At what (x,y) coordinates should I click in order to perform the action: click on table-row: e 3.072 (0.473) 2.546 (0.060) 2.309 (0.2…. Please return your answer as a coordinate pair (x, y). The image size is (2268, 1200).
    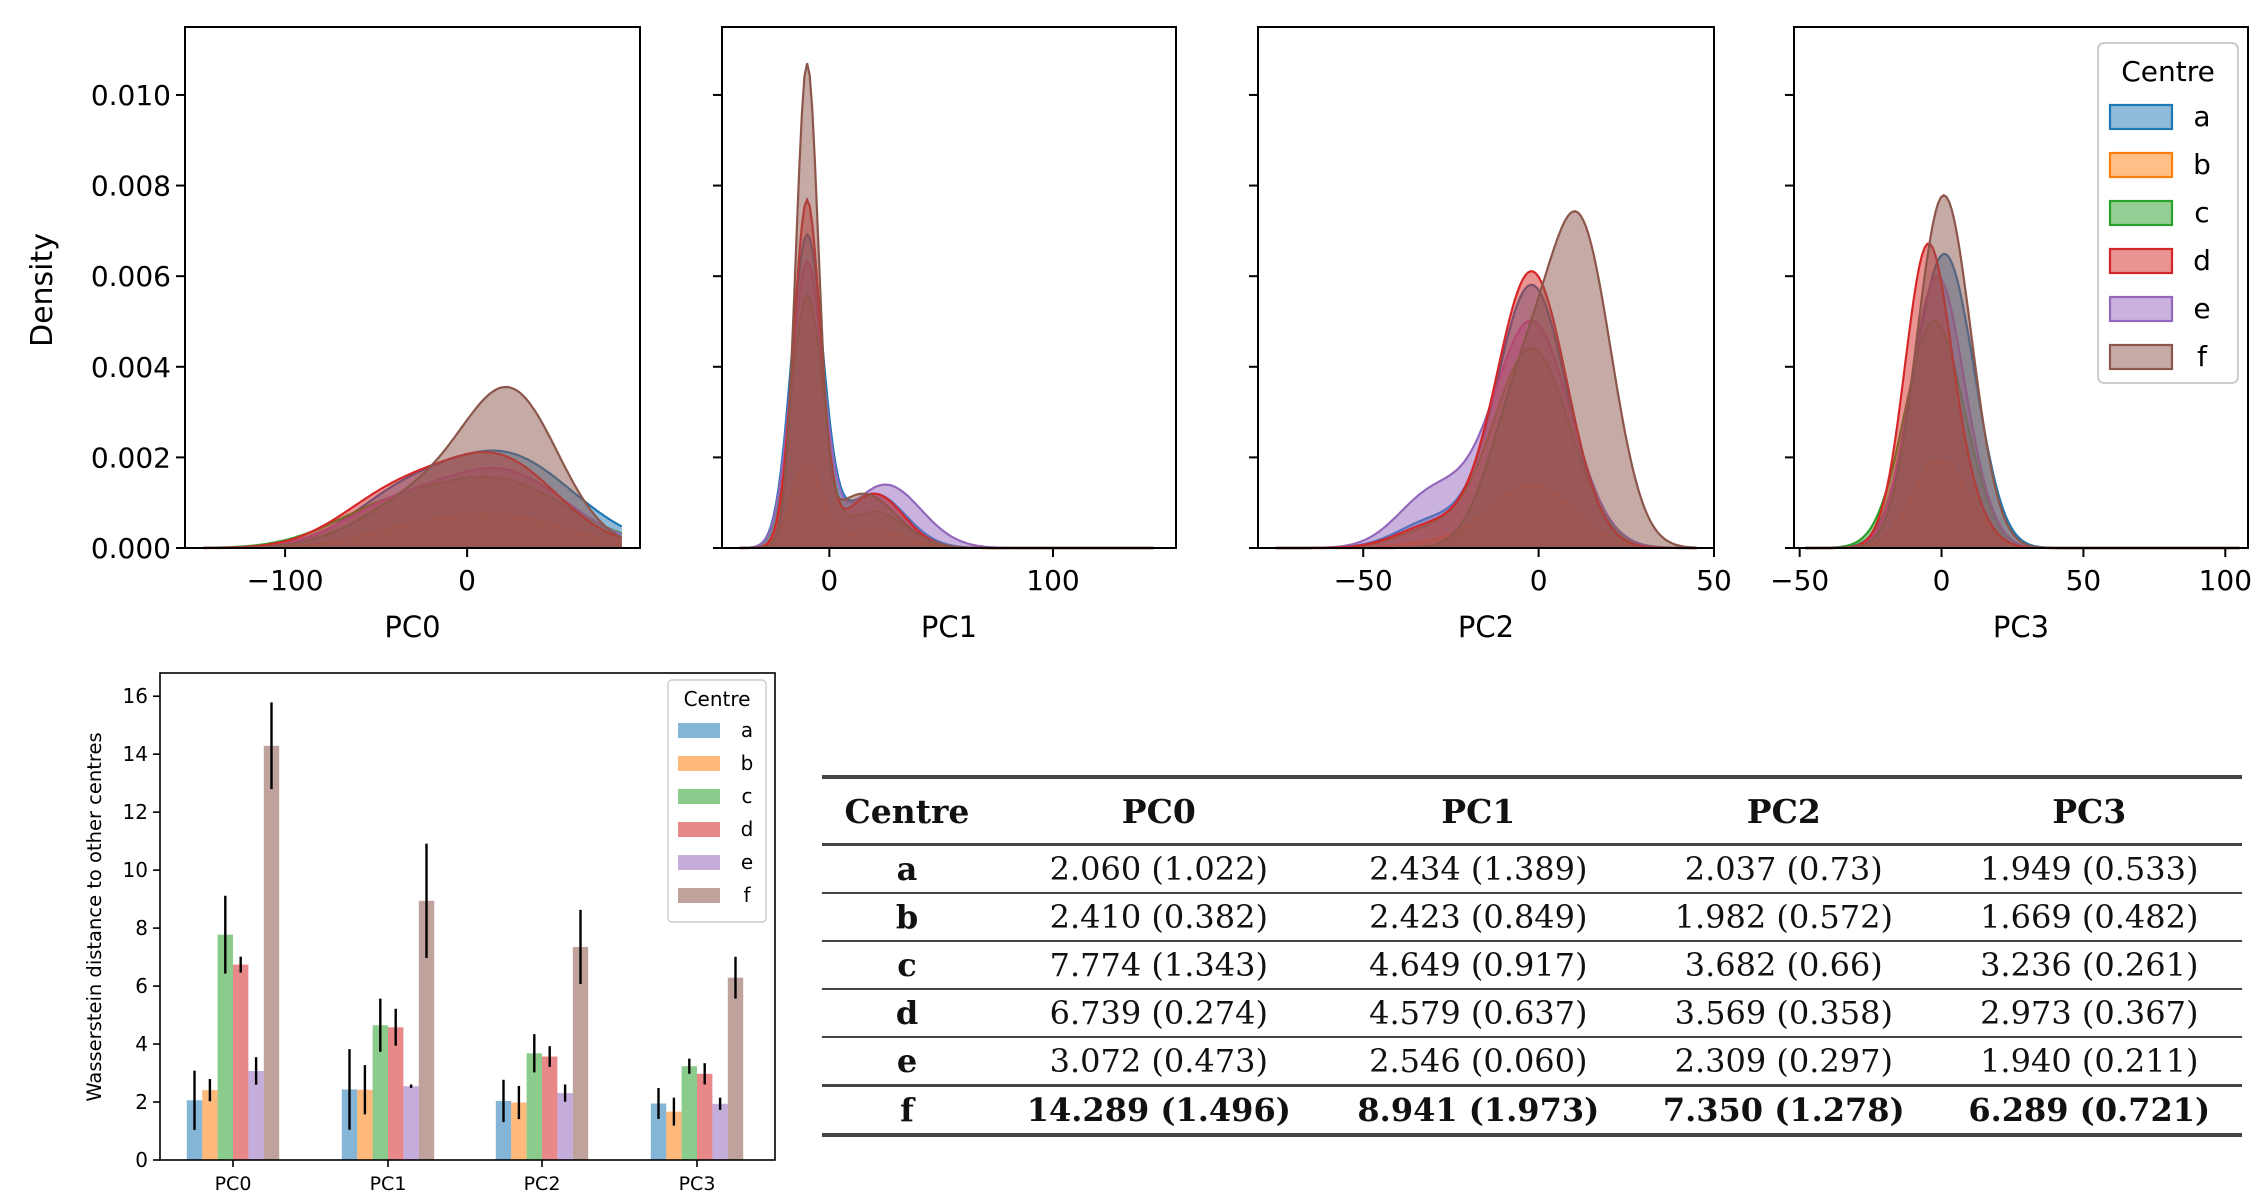
    Looking at the image, I should click on (1532, 1061).